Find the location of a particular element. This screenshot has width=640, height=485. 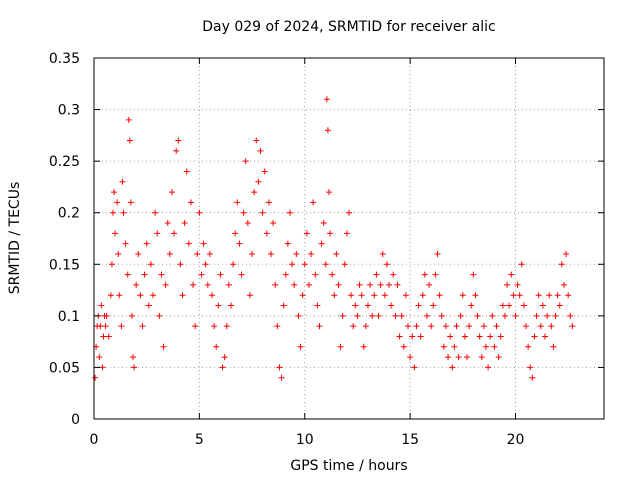

y-tick-label: 0.05 is located at coordinates (64, 368).